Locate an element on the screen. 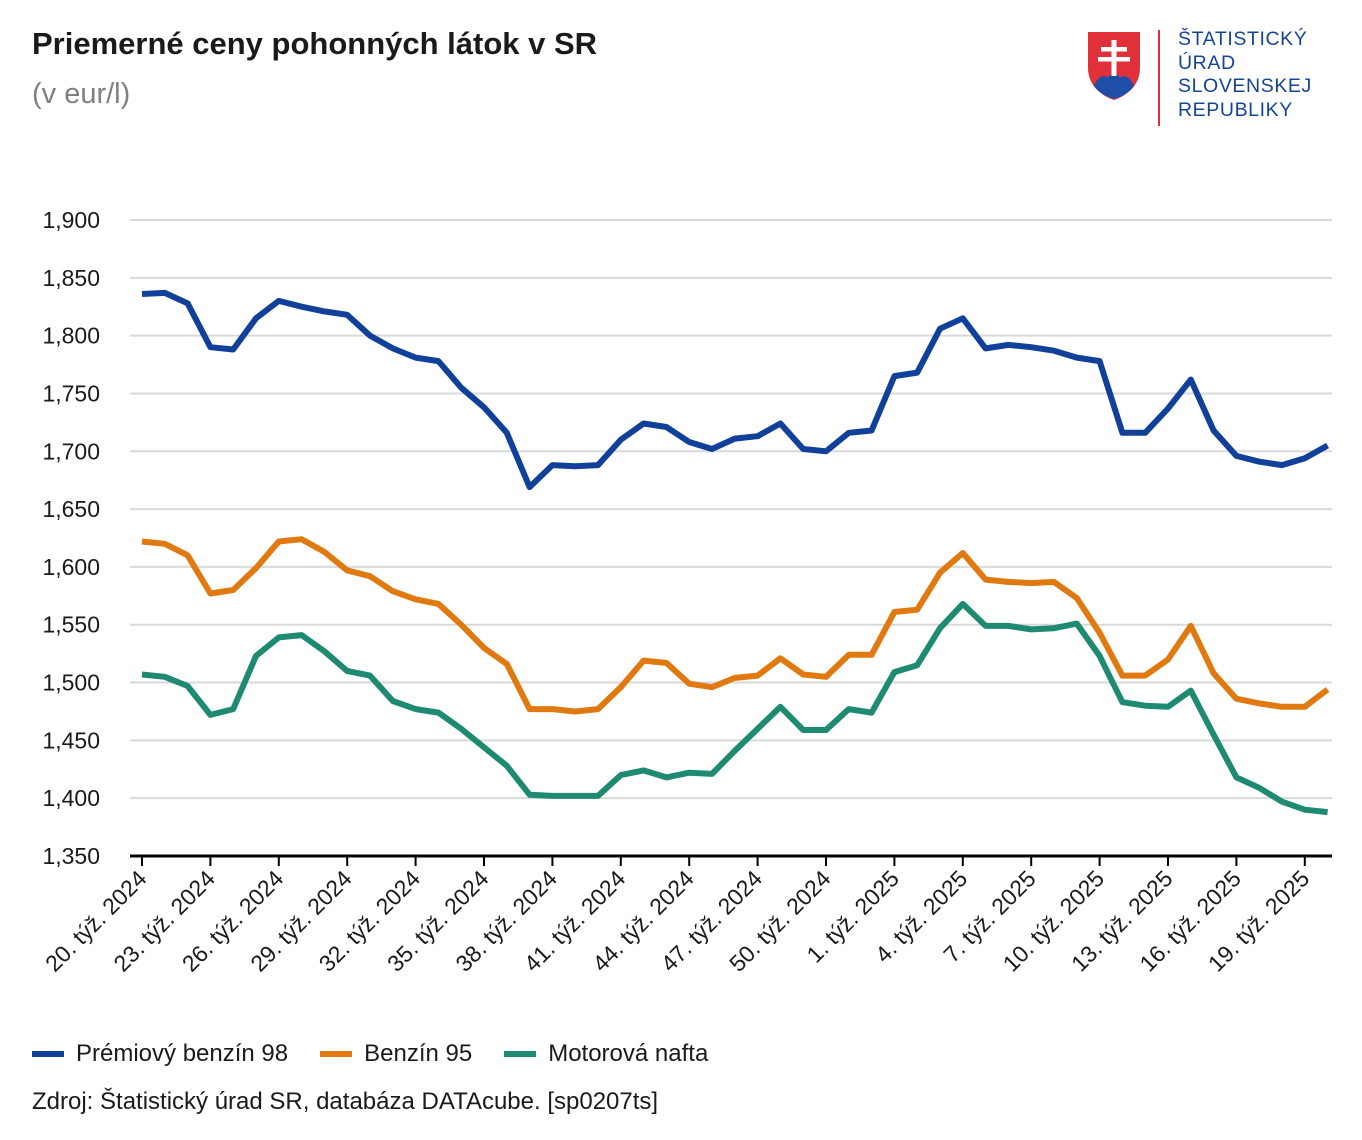  logo-line: ŠTATISTICKÝ is located at coordinates (1243, 39).